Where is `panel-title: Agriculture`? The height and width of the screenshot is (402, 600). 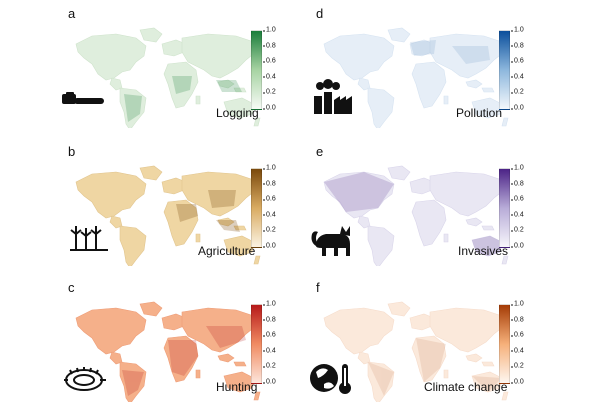
panel-title: Agriculture is located at coordinates (227, 251).